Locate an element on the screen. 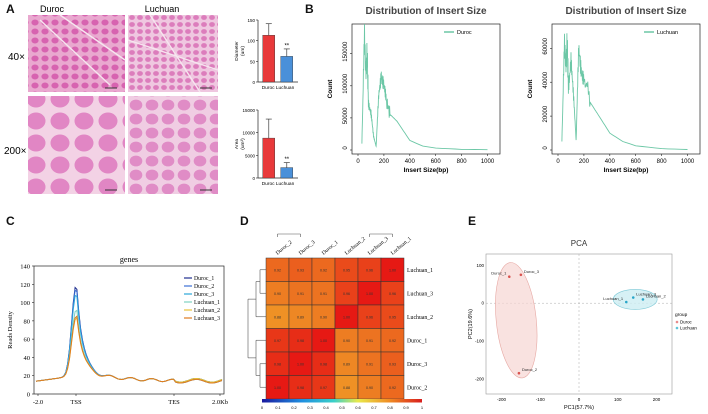 The height and width of the screenshot is (414, 708). legend-title: group is located at coordinates (681, 315).